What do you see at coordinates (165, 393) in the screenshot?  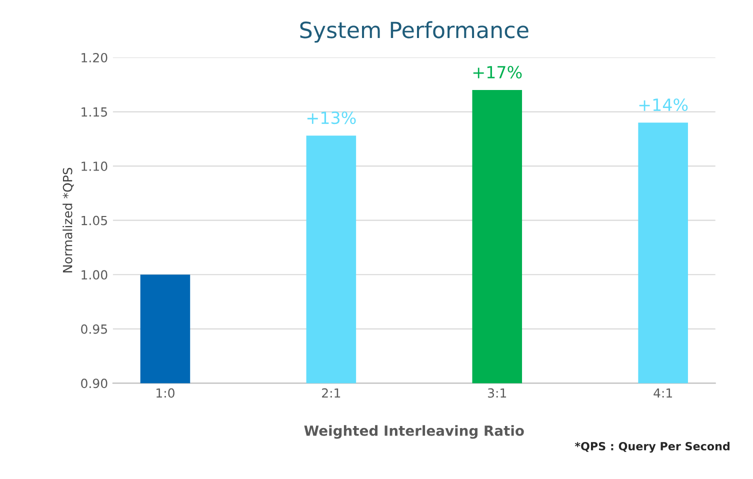 I see `x-tick-label: 1:0` at bounding box center [165, 393].